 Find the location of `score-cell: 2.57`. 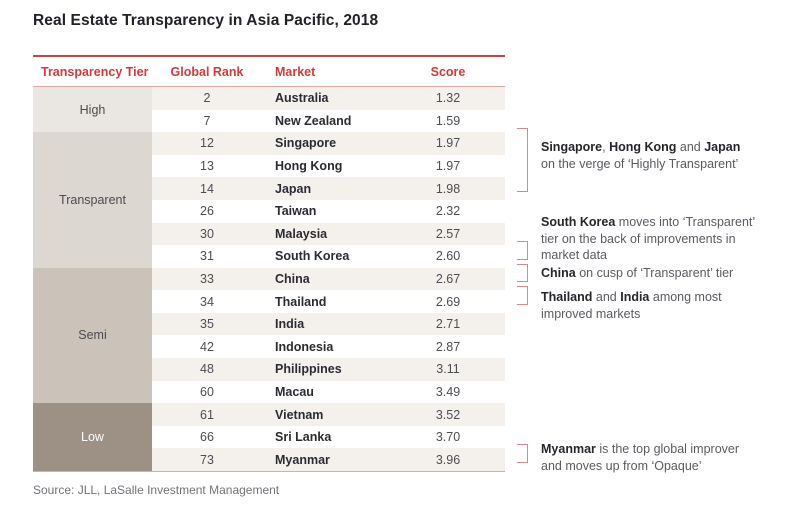

score-cell: 2.57 is located at coordinates (448, 233).